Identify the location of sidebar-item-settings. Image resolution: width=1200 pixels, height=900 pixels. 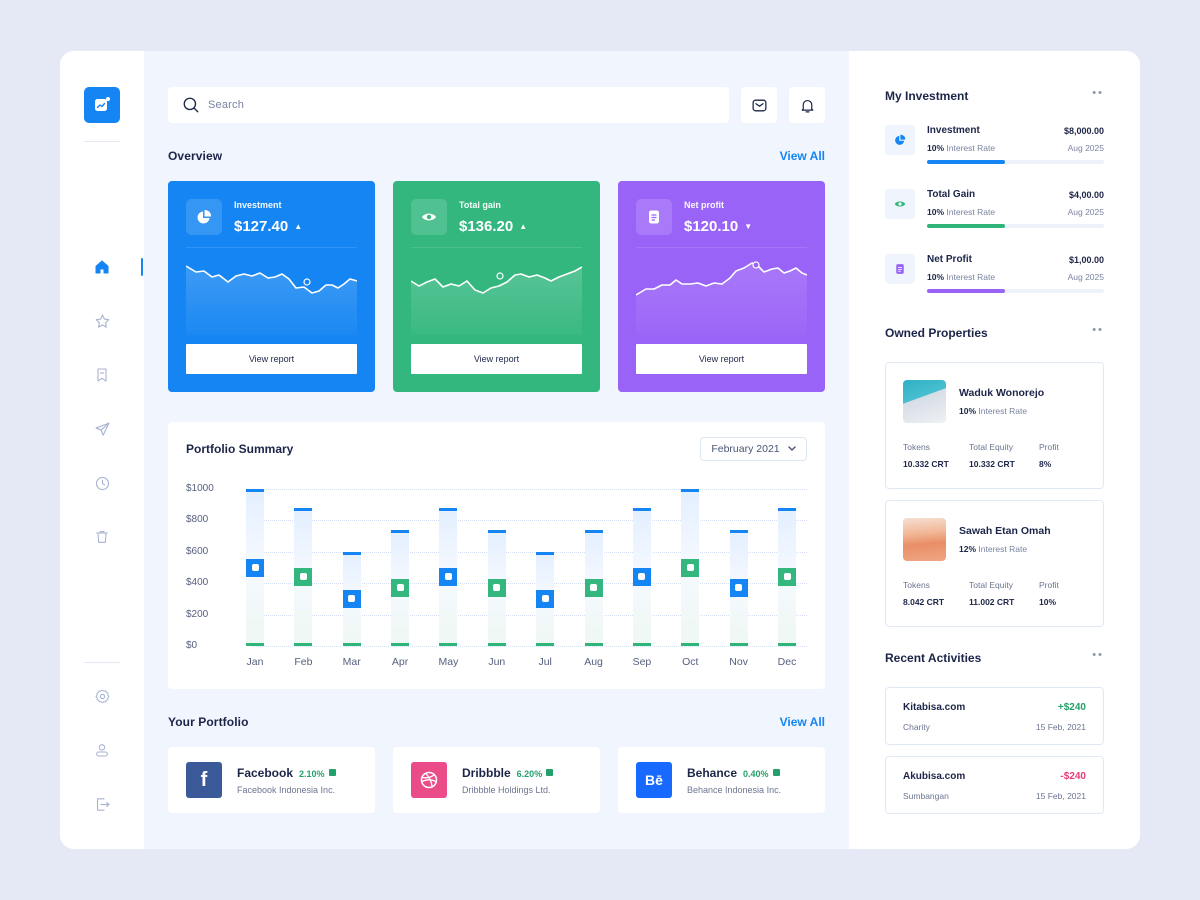
(102, 696).